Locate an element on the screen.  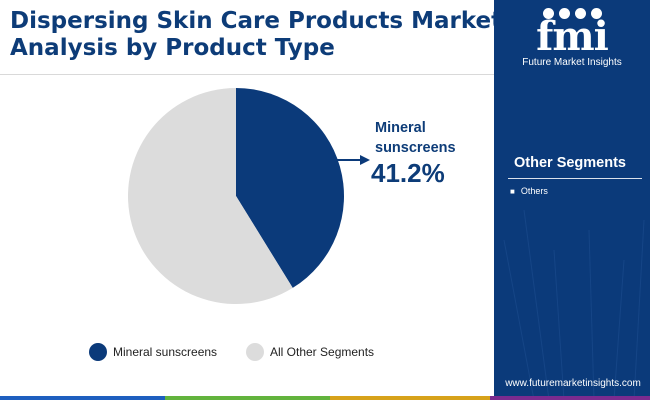
list-item: ■ Others is located at coordinates (573, 191).